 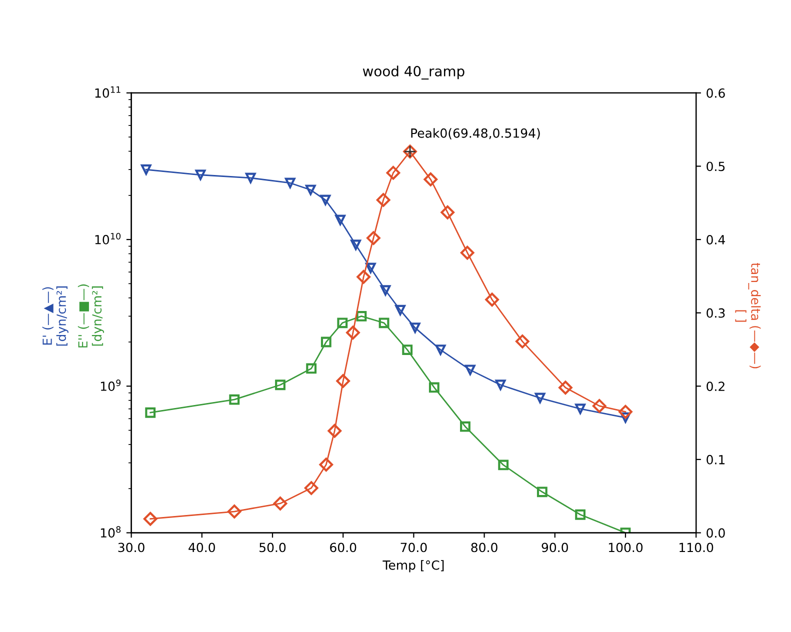 I want to click on x-tick-label: 80.0, so click(x=484, y=547).